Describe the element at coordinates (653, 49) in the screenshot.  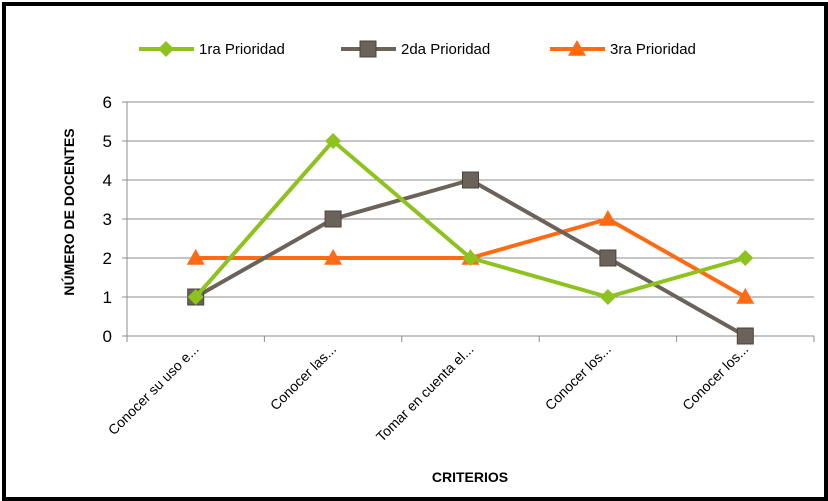
I see `legend-label: 3ra Prioridad` at that location.